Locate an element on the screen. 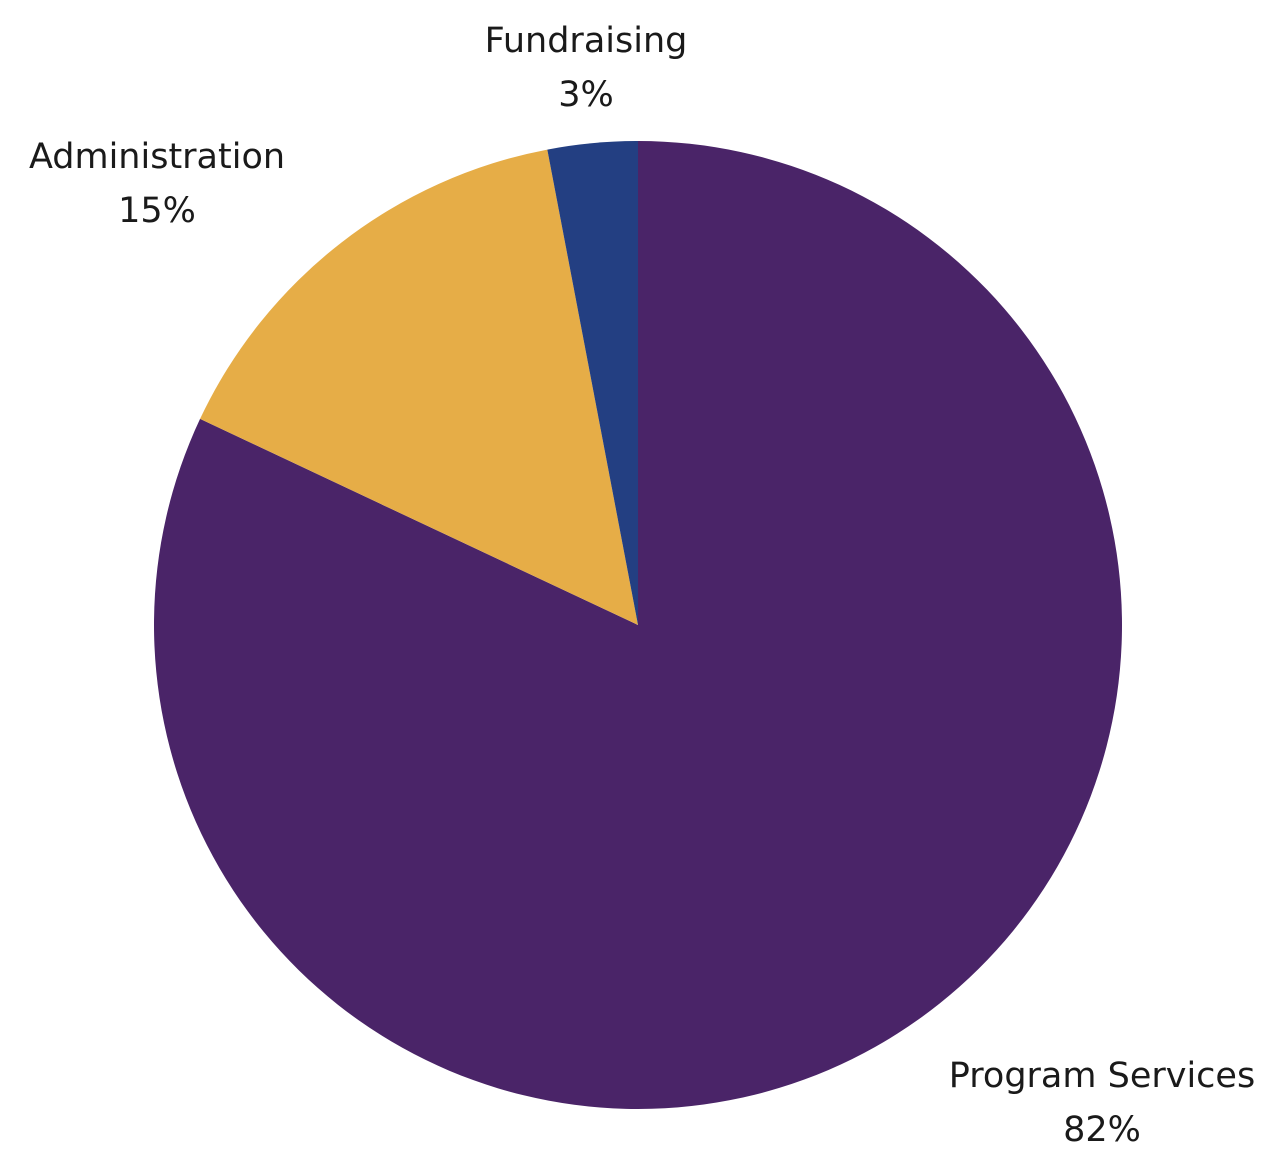 The image size is (1270, 1151). slice-value-fundraising: 3% is located at coordinates (586, 95).